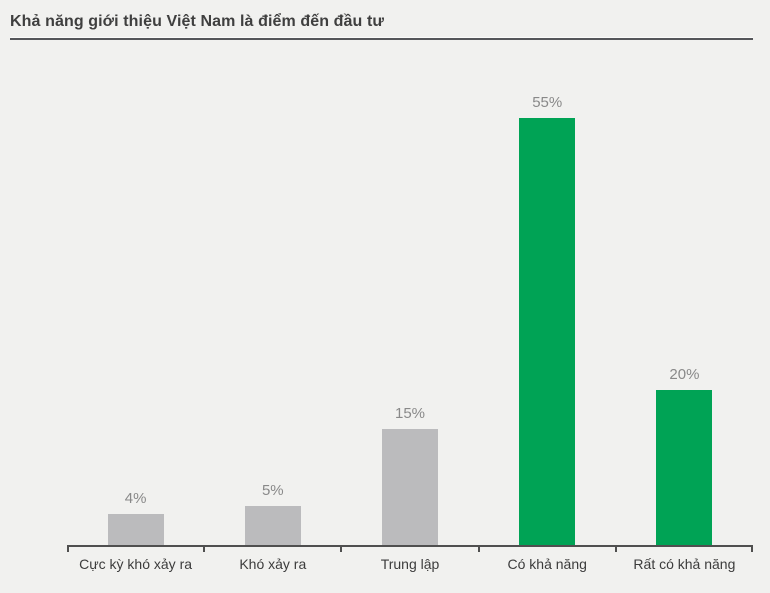  What do you see at coordinates (381, 38) in the screenshot?
I see `title-underline` at bounding box center [381, 38].